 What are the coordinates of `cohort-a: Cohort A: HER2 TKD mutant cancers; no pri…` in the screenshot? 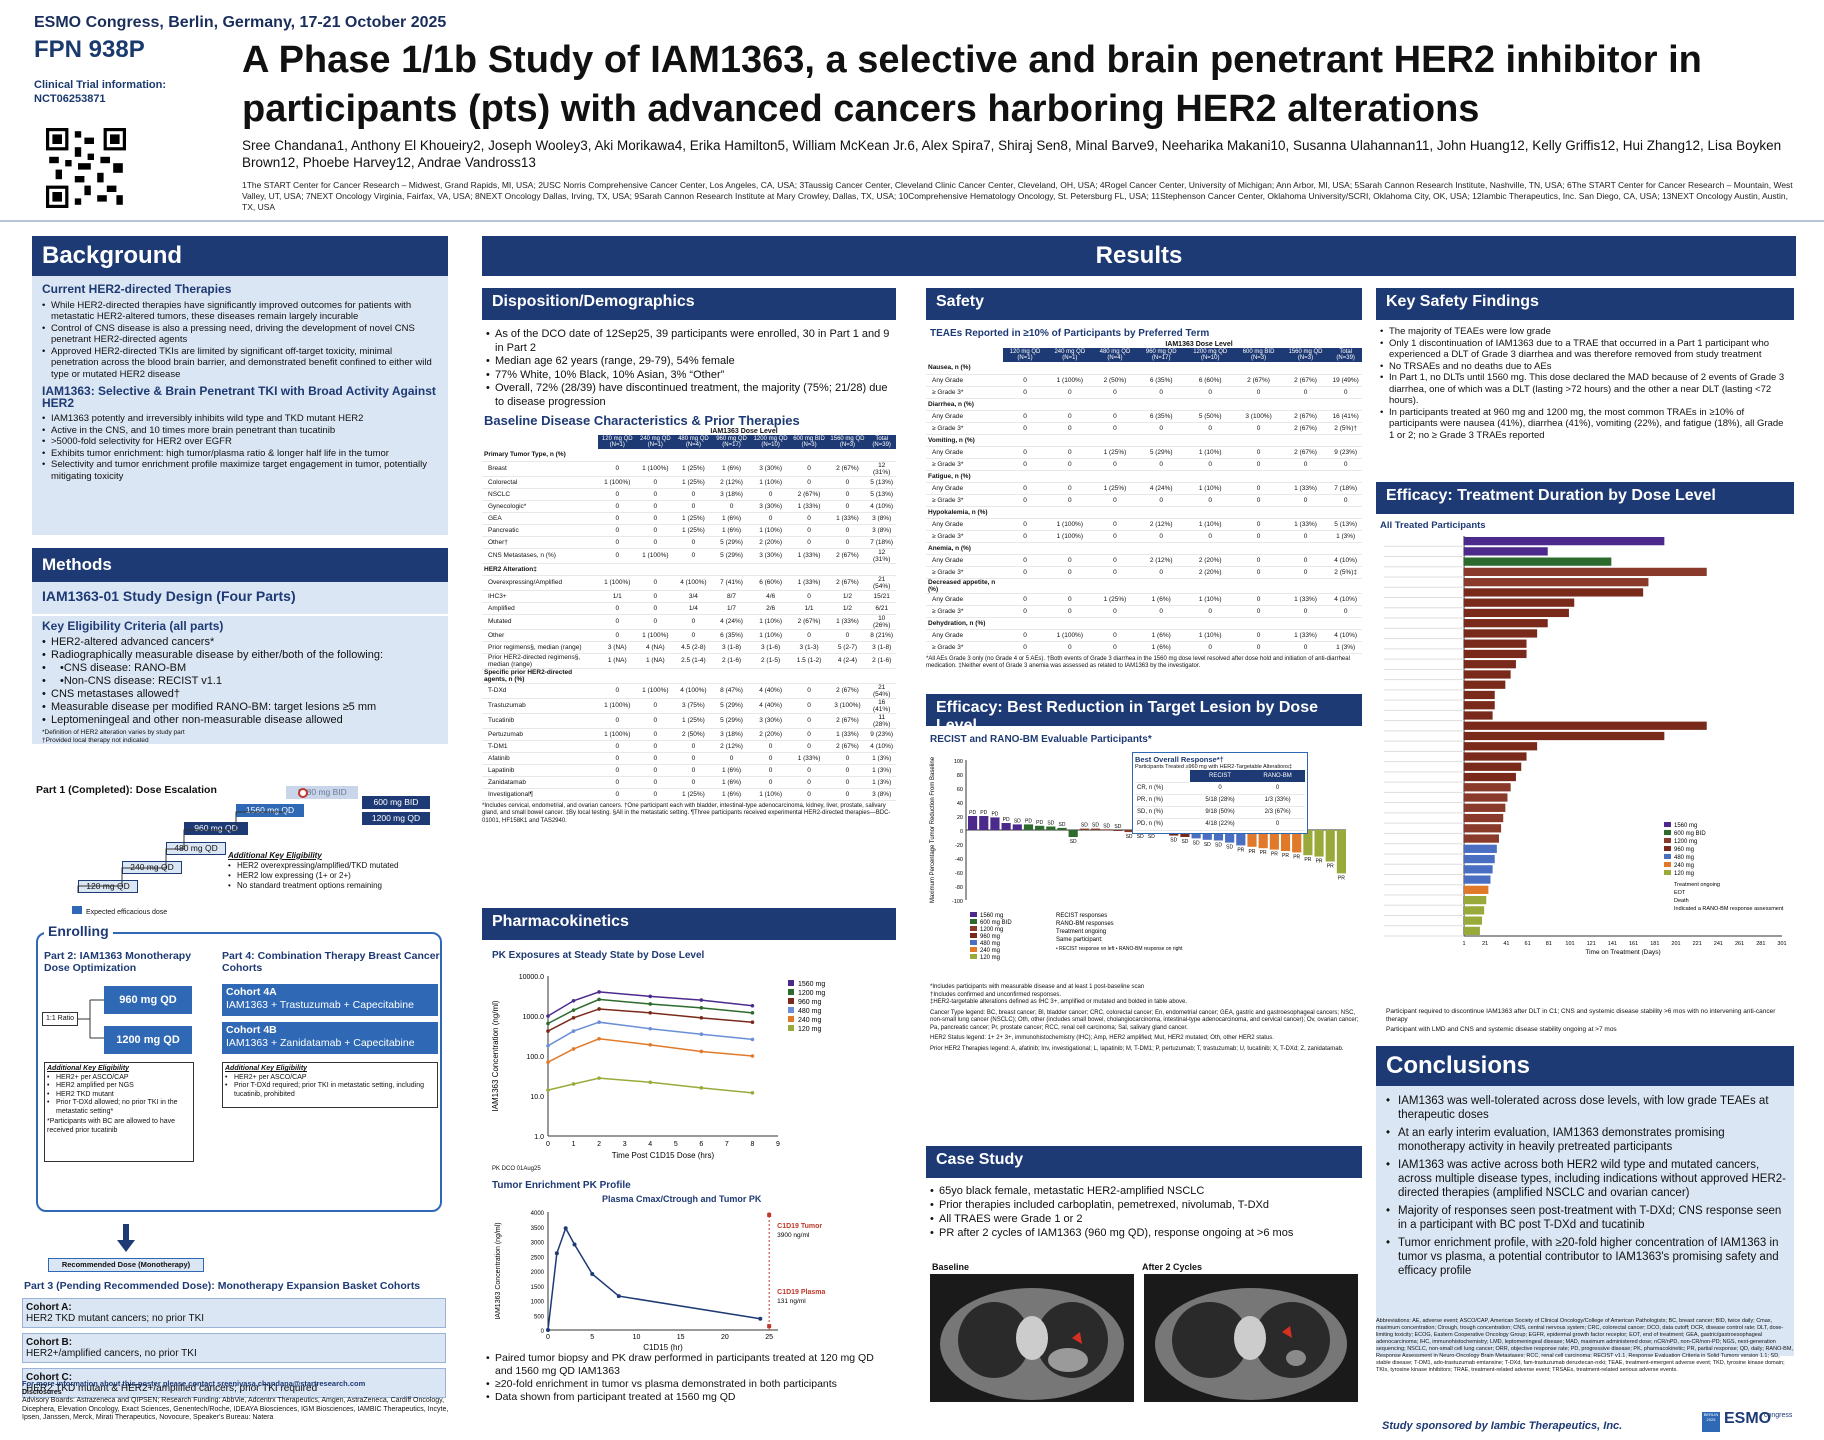 It's located at (234, 1313).